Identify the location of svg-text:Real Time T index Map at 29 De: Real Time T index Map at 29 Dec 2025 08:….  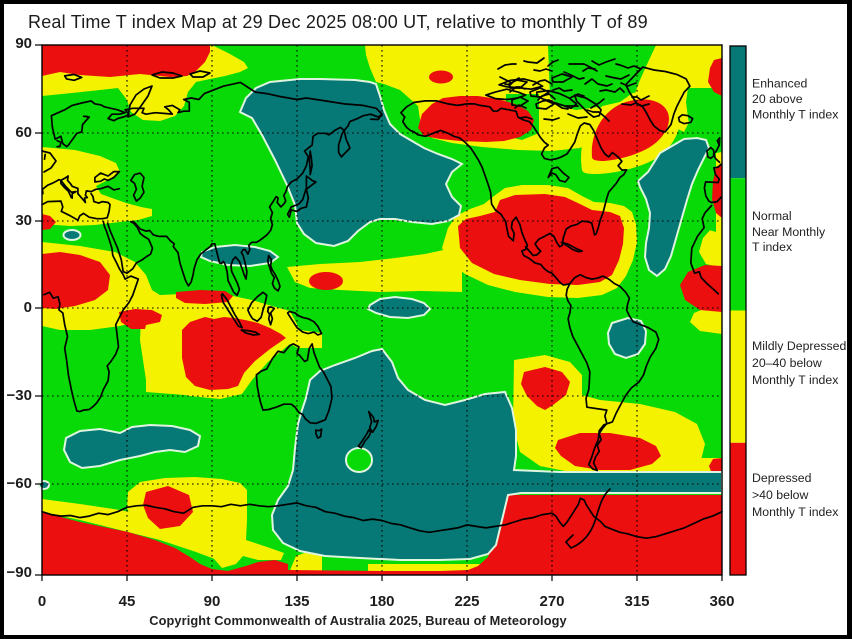
(338, 22).